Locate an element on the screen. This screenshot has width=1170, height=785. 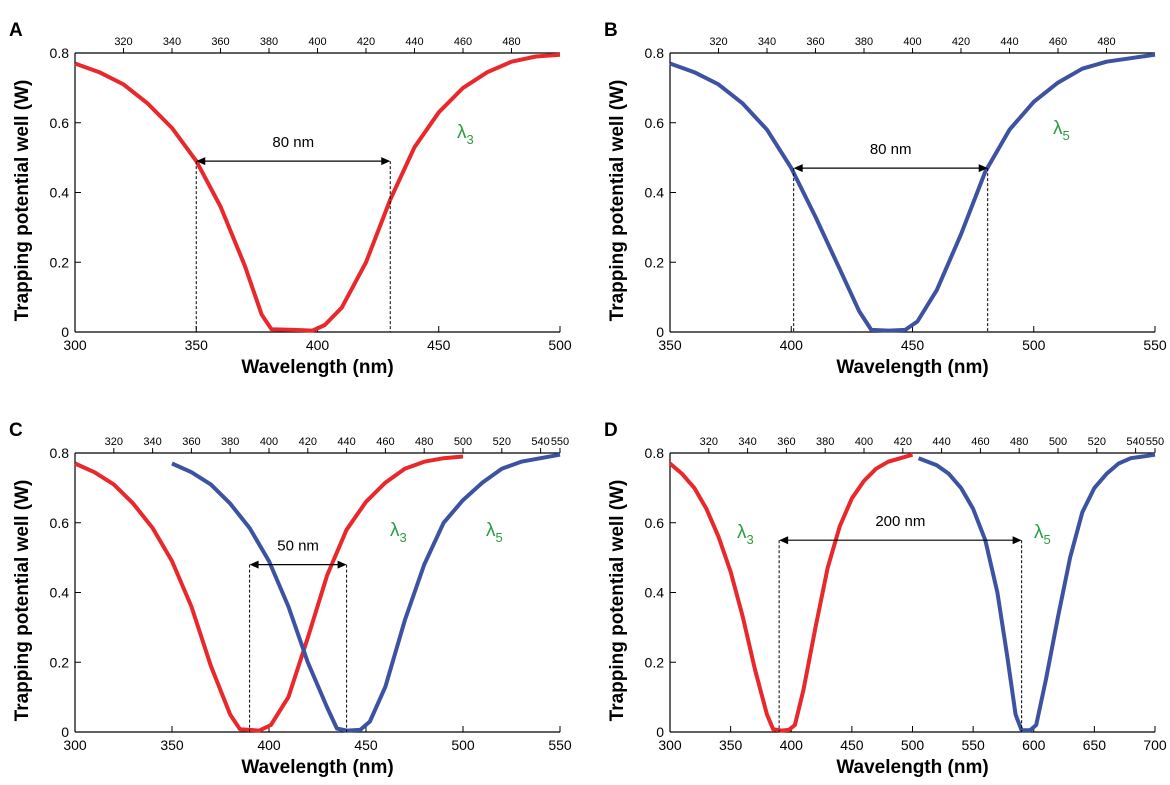
x-tick-label: 700 is located at coordinates (1155, 745).